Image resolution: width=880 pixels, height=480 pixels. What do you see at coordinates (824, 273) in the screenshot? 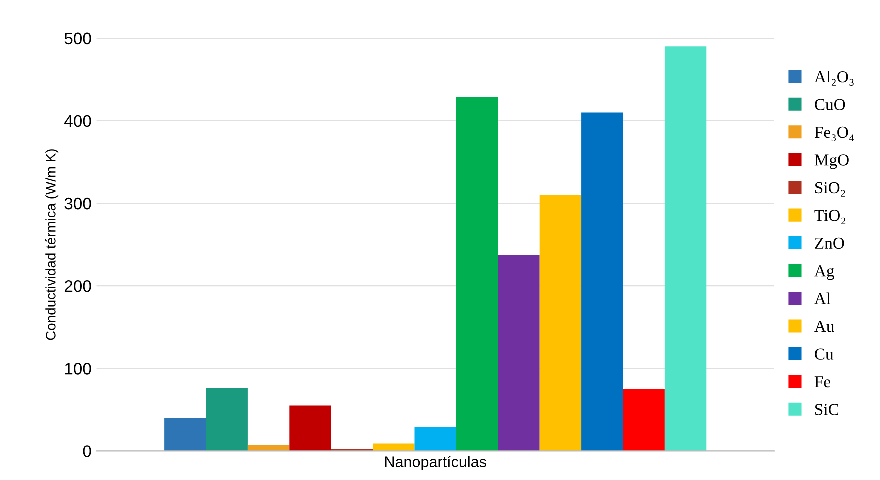
I see `legend-label: Ag` at bounding box center [824, 273].